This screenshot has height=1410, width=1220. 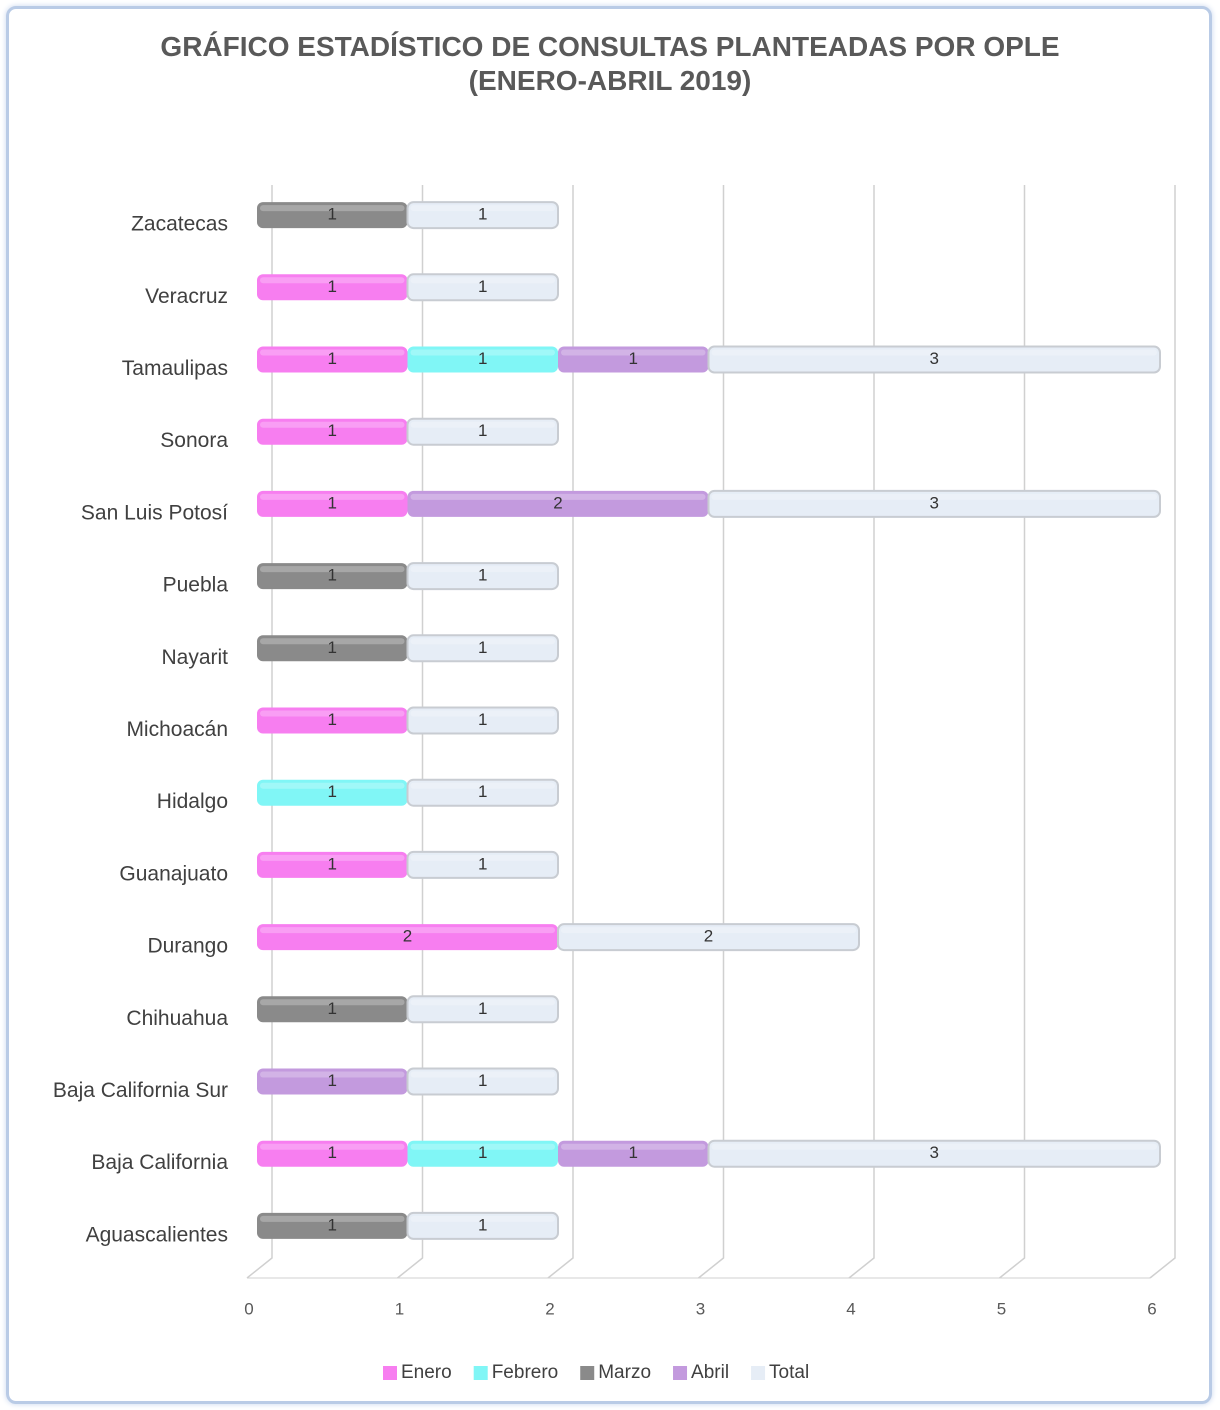 I want to click on x-tick-label: 4, so click(x=850, y=1308).